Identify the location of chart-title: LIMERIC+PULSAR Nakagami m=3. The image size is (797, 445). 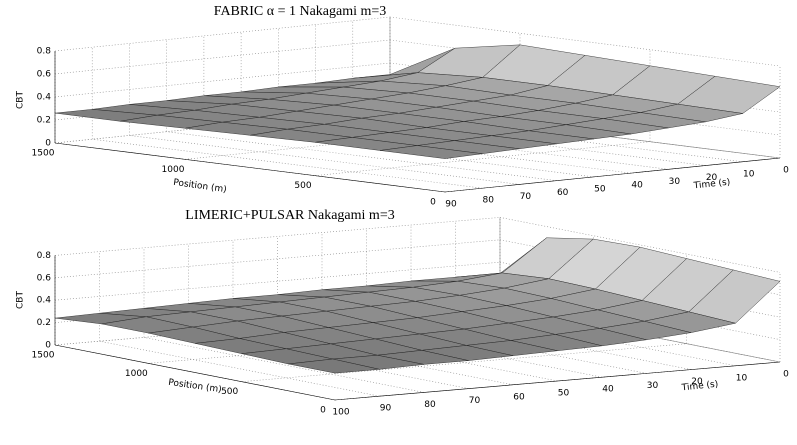
(289, 215).